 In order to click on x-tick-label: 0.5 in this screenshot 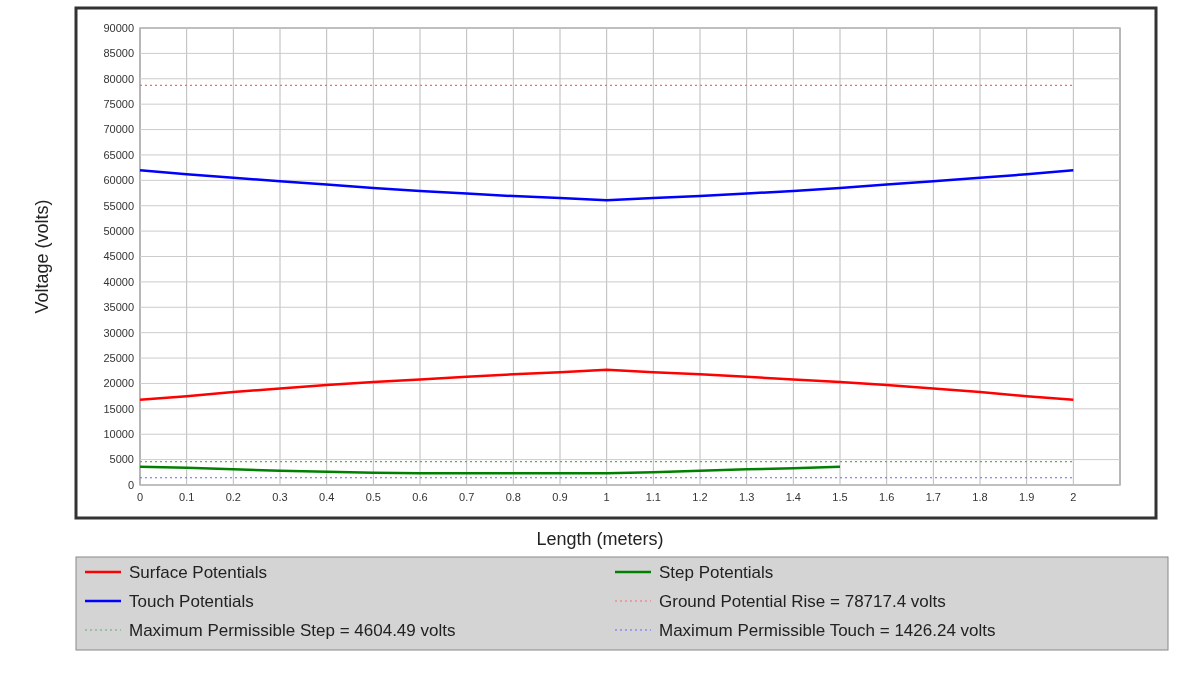, I will do `click(373, 497)`.